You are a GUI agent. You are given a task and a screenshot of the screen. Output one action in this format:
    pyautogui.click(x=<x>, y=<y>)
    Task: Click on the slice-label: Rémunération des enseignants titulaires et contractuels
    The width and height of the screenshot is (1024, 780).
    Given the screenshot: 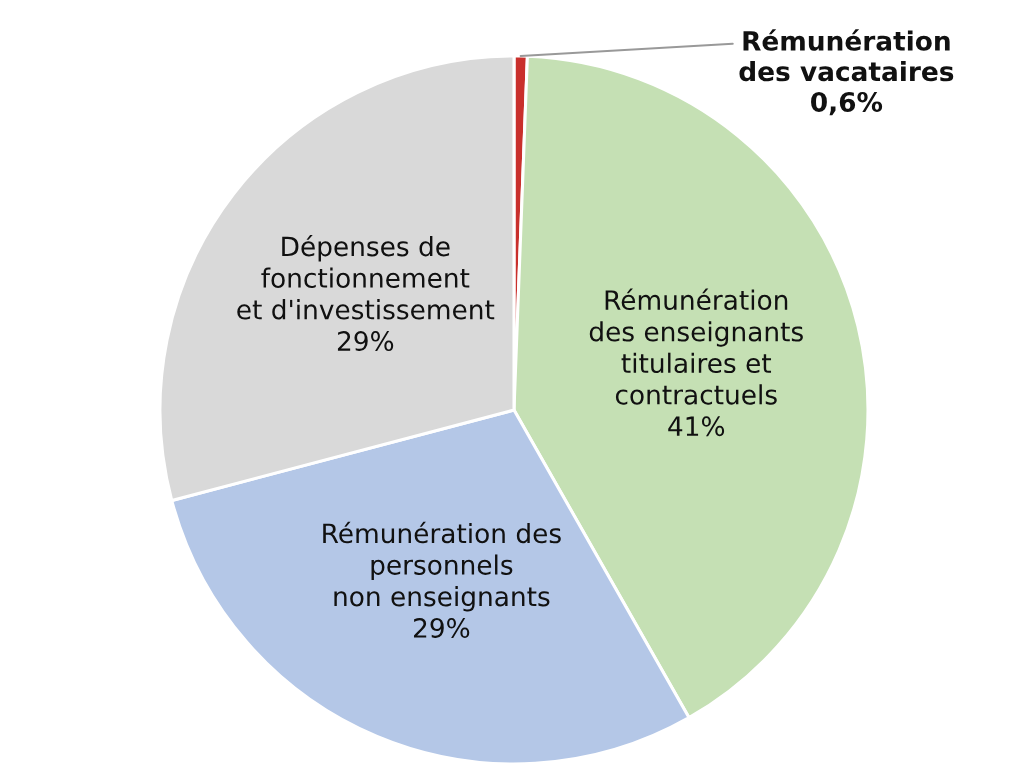 What is the action you would take?
    pyautogui.click(x=696, y=346)
    